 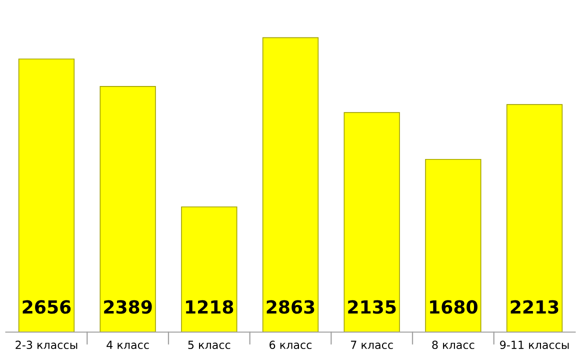 What do you see at coordinates (454, 307) in the screenshot?
I see `data-label: 1680` at bounding box center [454, 307].